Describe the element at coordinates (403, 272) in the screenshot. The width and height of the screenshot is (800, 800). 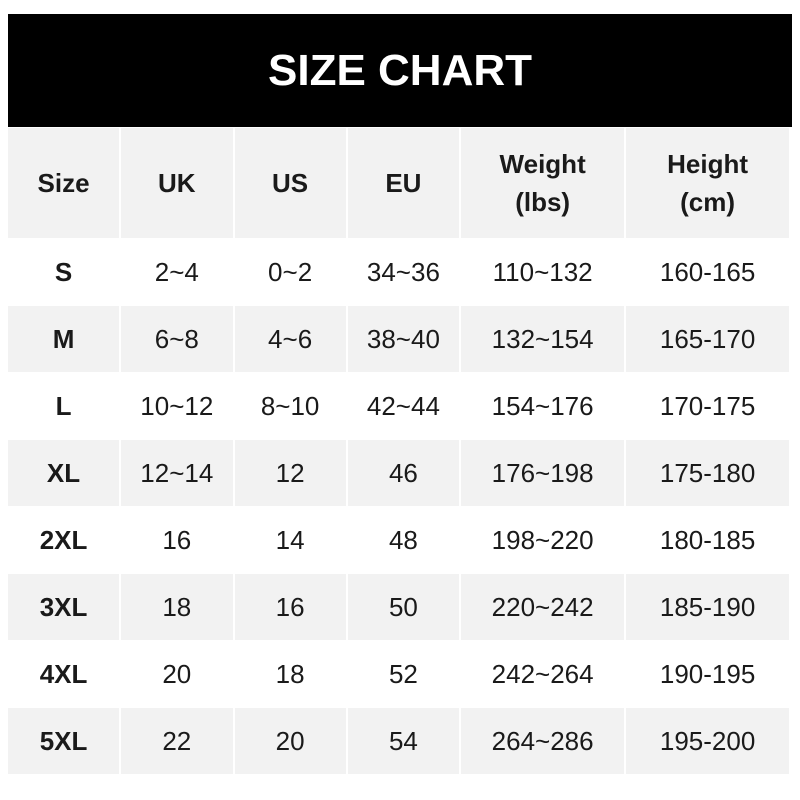
I see `table-cell: 34~36` at that location.